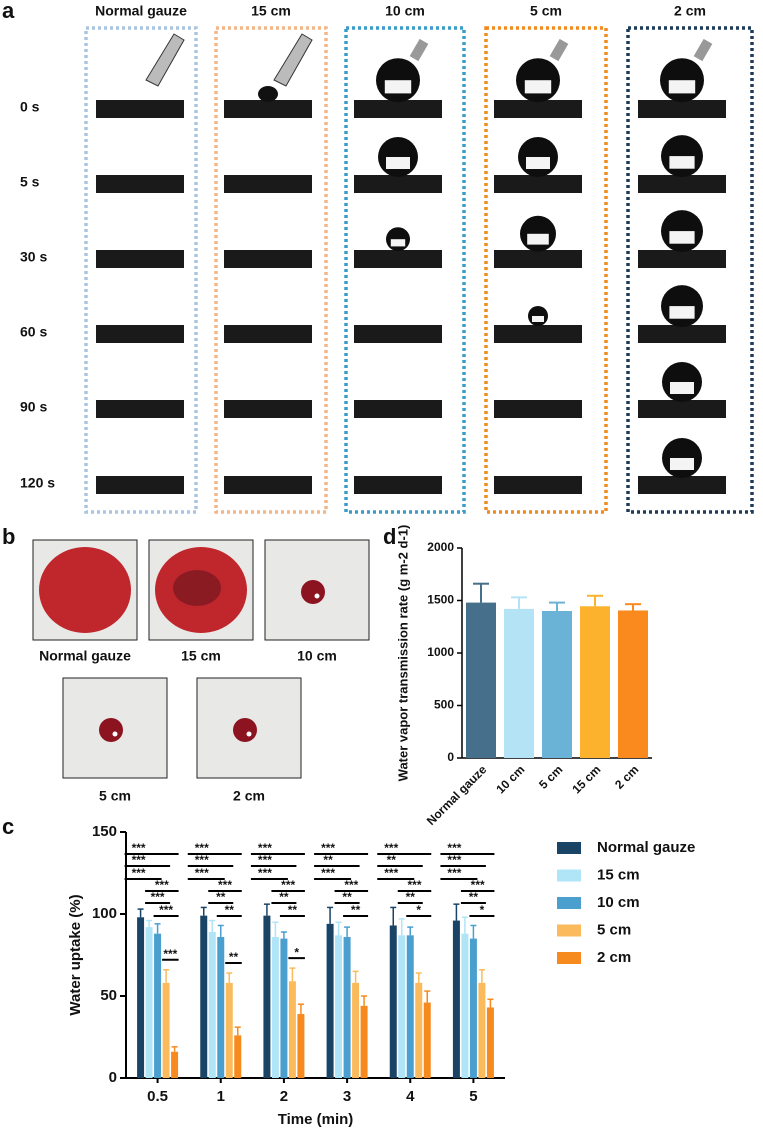 This screenshot has width=763, height=1138. What do you see at coordinates (30, 107) in the screenshot?
I see `row-label: 0 s` at bounding box center [30, 107].